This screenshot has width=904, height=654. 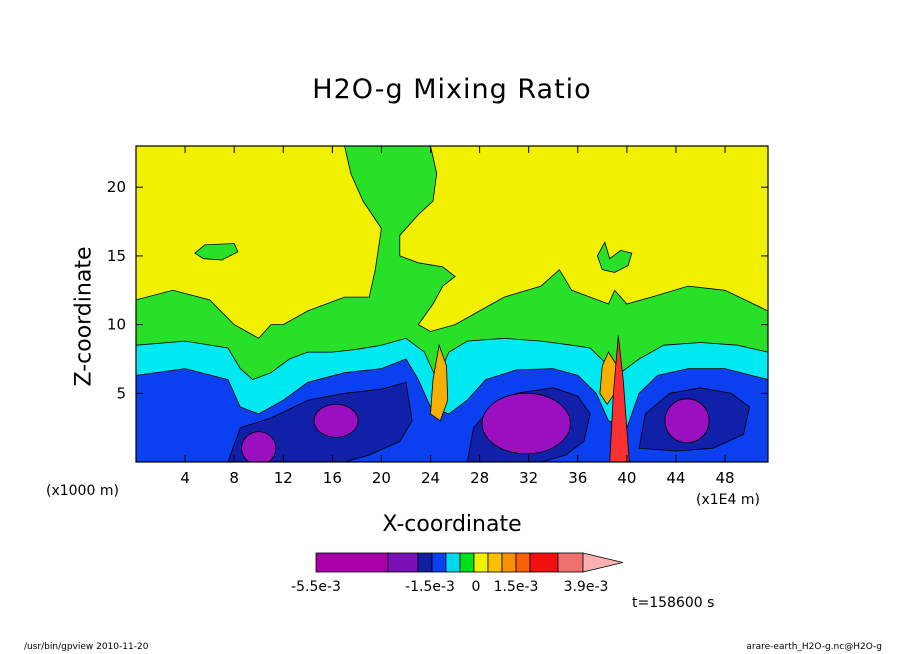 I want to click on field-orange, so click(x=439, y=382).